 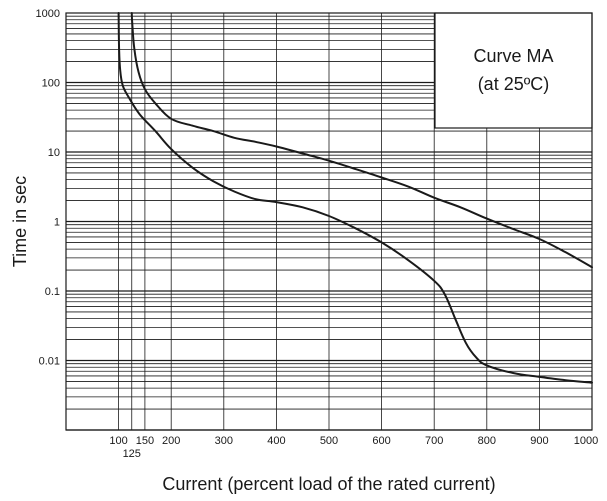 What do you see at coordinates (586, 441) in the screenshot?
I see `x-tick-label: 1000` at bounding box center [586, 441].